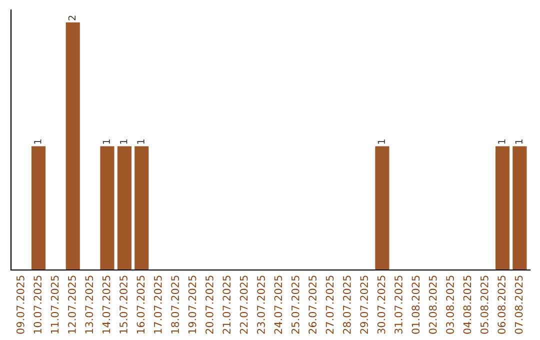  What do you see at coordinates (261, 305) in the screenshot?
I see `x-tick-label: 23.07.2025` at bounding box center [261, 305].